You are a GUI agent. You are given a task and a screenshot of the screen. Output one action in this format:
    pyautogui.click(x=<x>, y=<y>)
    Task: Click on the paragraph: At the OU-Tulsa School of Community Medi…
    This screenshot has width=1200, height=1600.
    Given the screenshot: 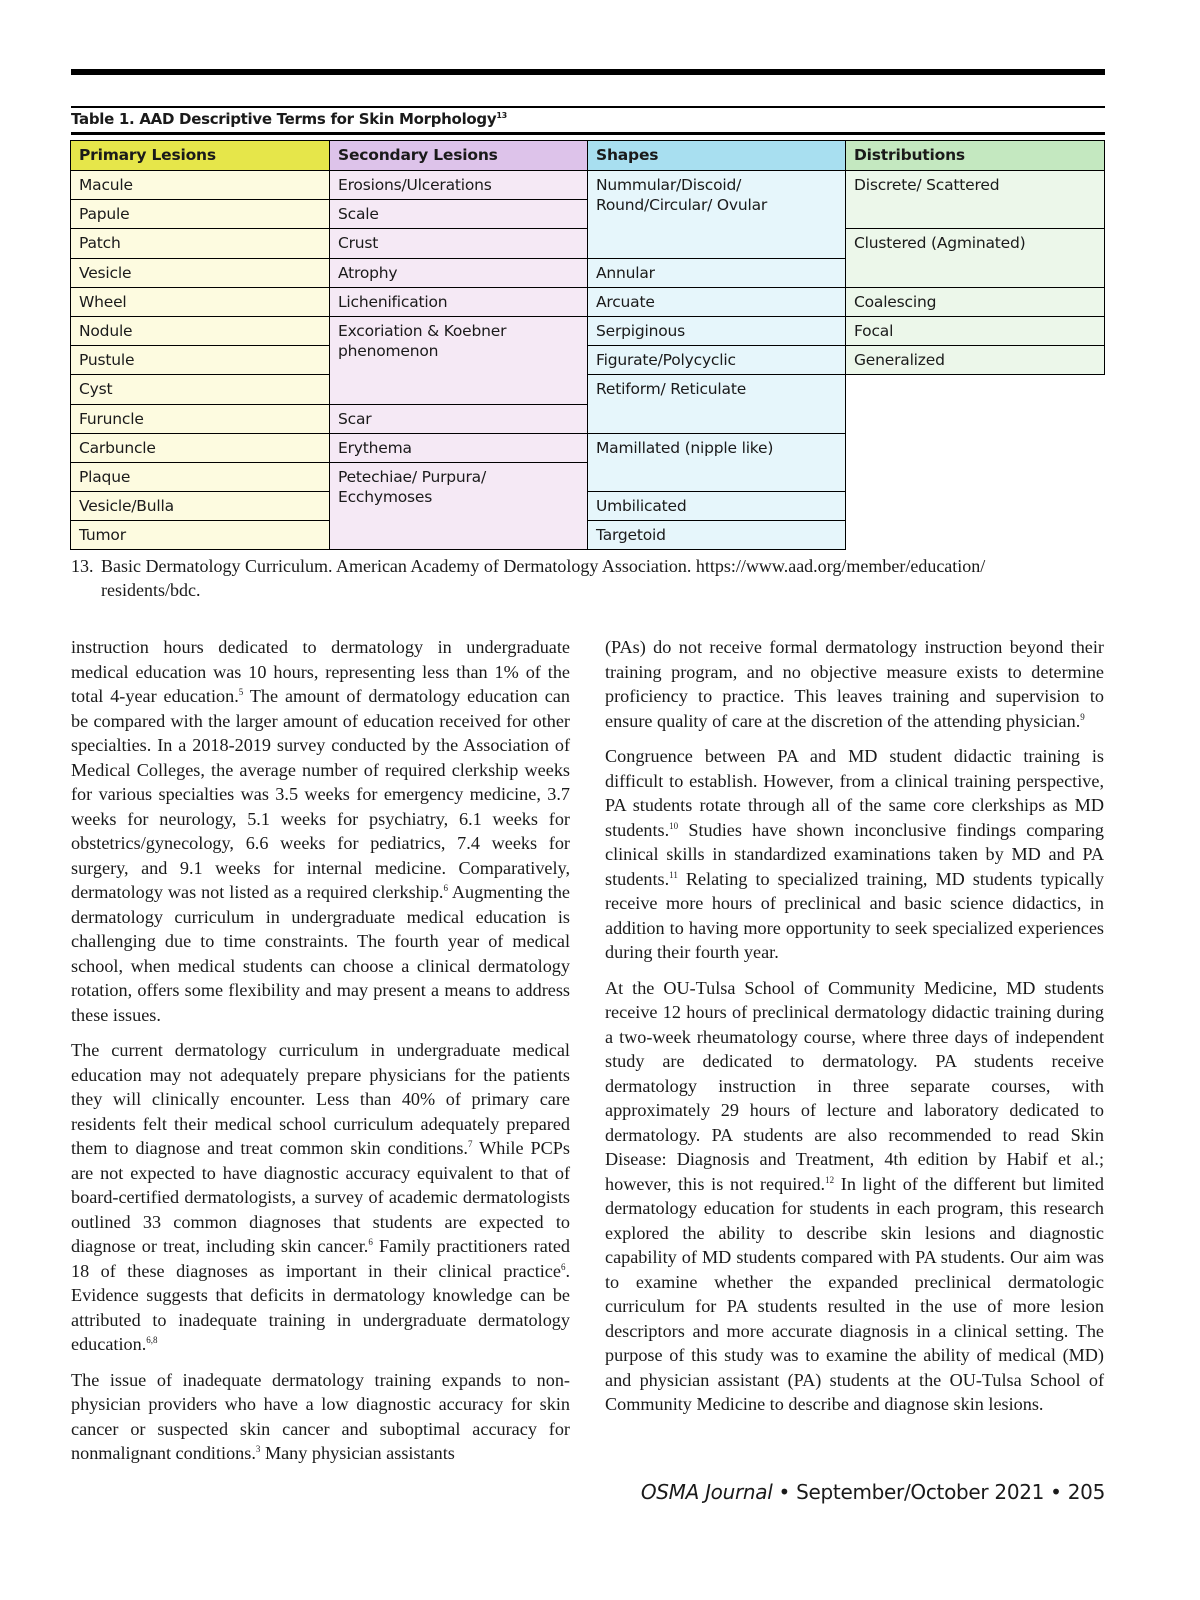 What is the action you would take?
    pyautogui.click(x=854, y=1196)
    